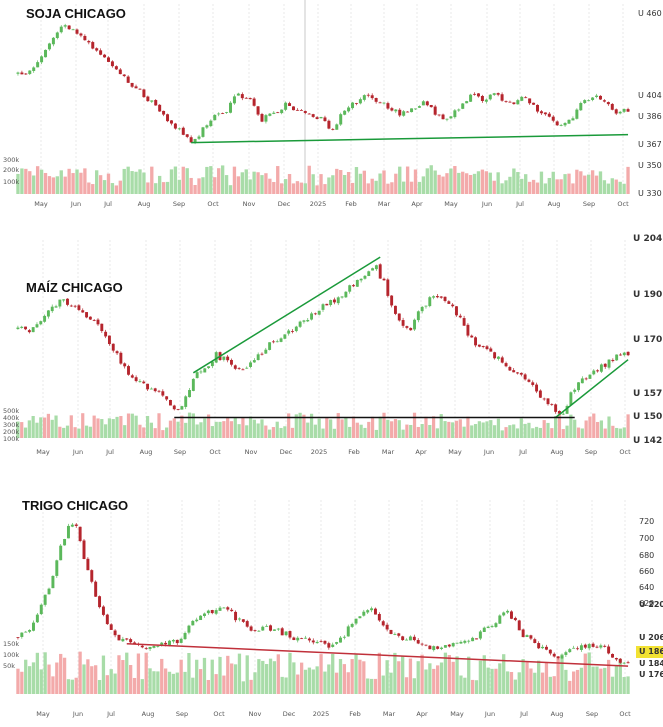 The width and height of the screenshot is (663, 727). I want to click on y-tick-label: U 350, so click(650, 165).